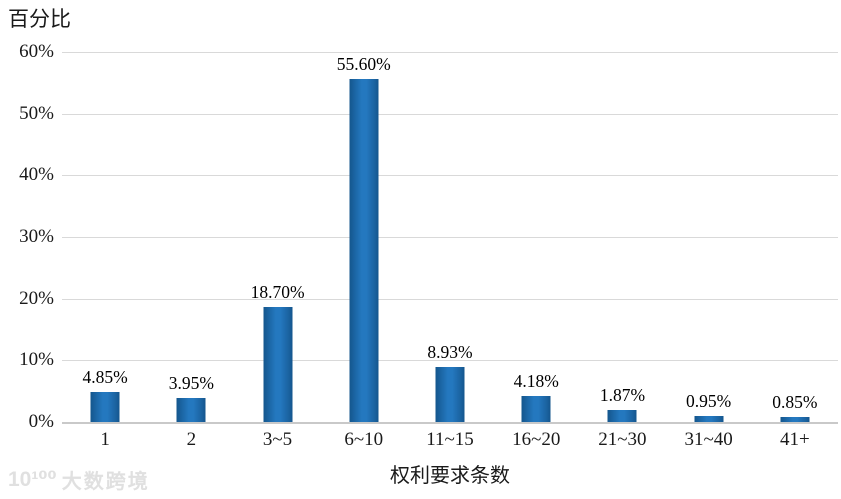 The width and height of the screenshot is (841, 499). What do you see at coordinates (191, 383) in the screenshot?
I see `bar-value-label: 3.95%` at bounding box center [191, 383].